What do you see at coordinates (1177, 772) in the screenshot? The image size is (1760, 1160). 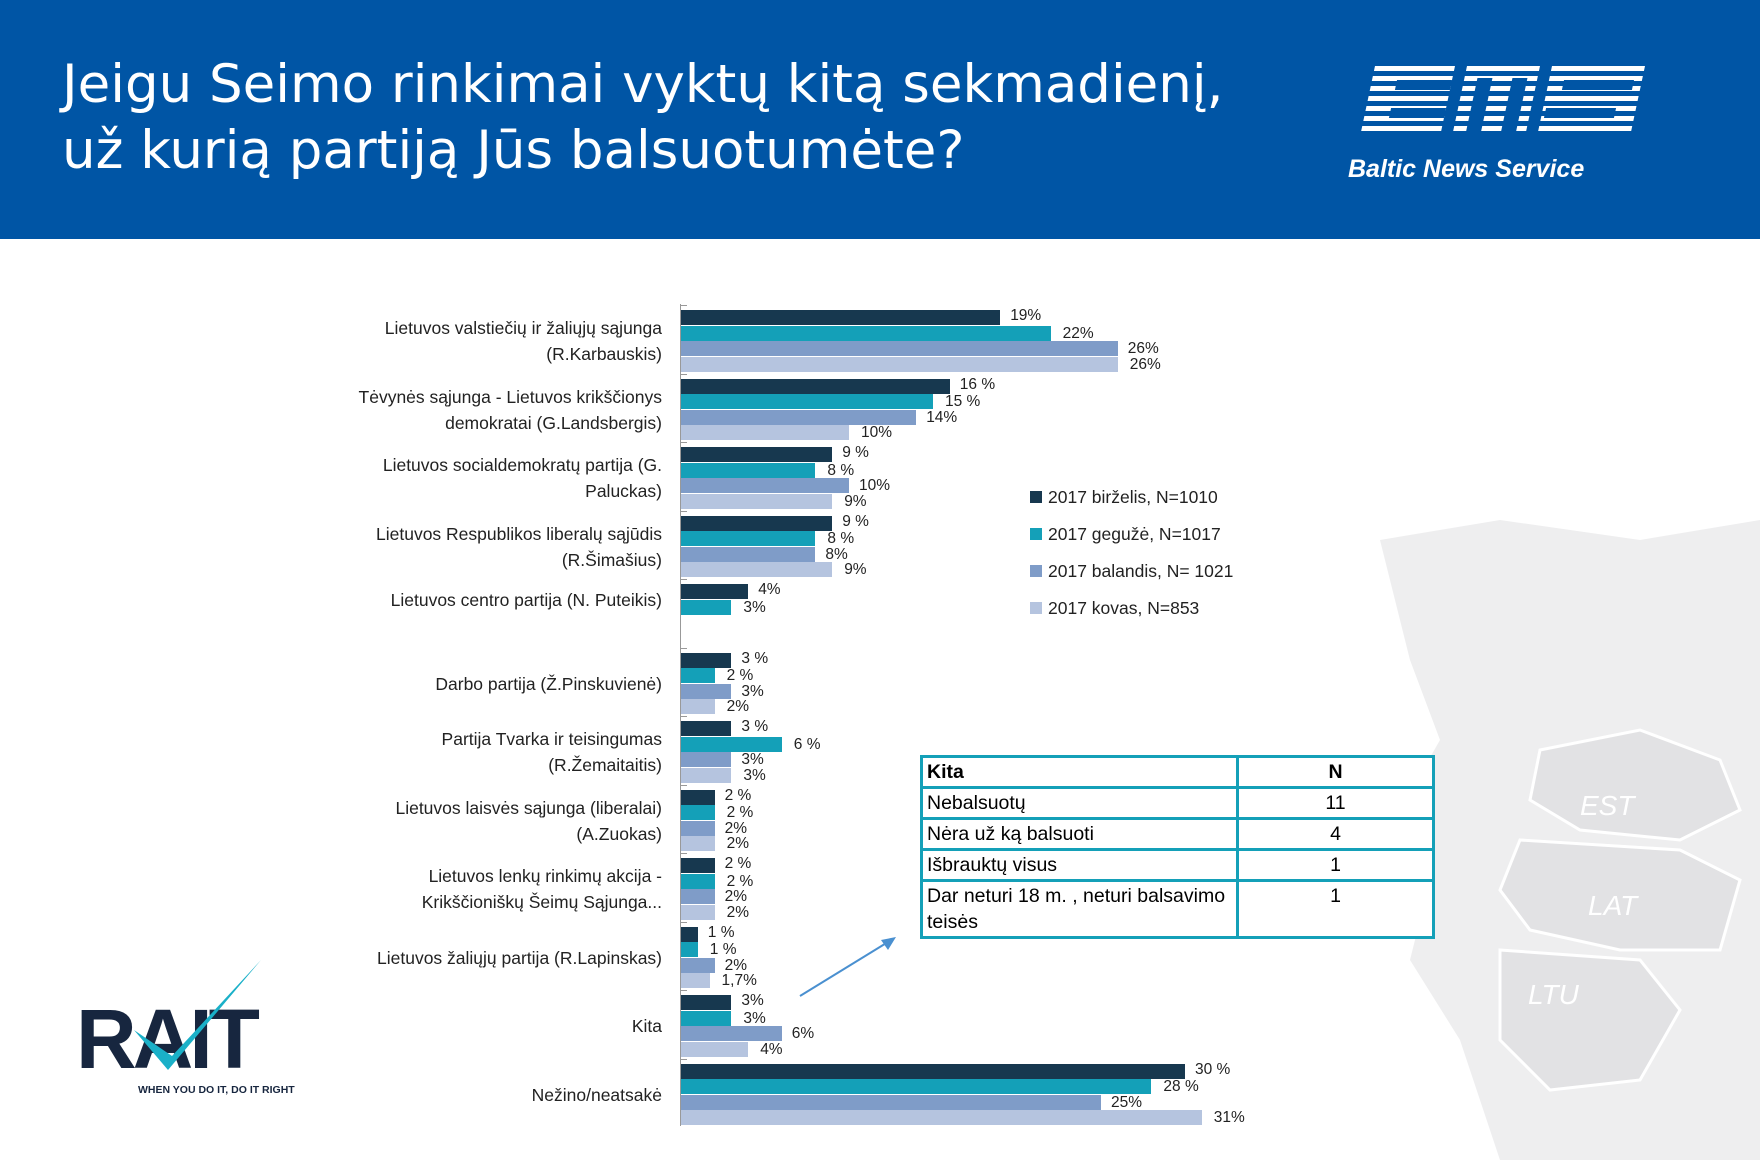 I see `table-header-row: Kita N` at bounding box center [1177, 772].